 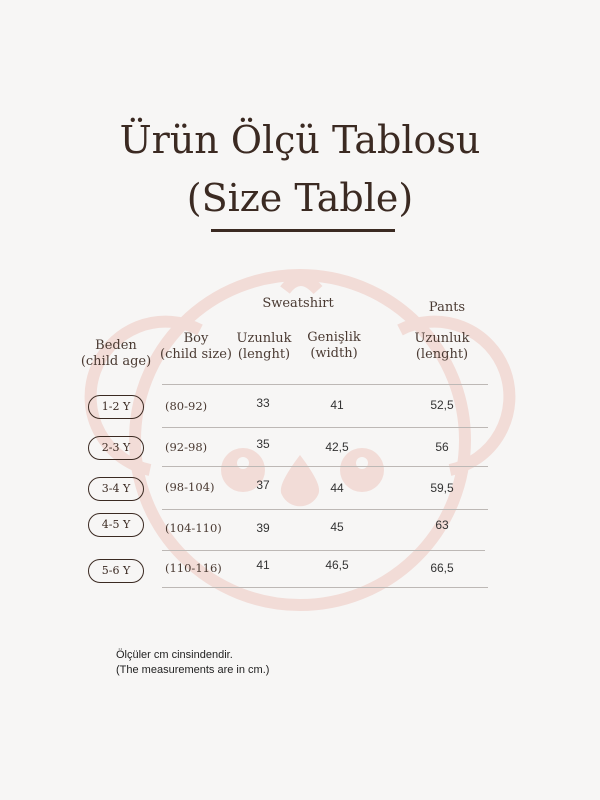 I want to click on pants-length-cell: 59,5, so click(x=442, y=488).